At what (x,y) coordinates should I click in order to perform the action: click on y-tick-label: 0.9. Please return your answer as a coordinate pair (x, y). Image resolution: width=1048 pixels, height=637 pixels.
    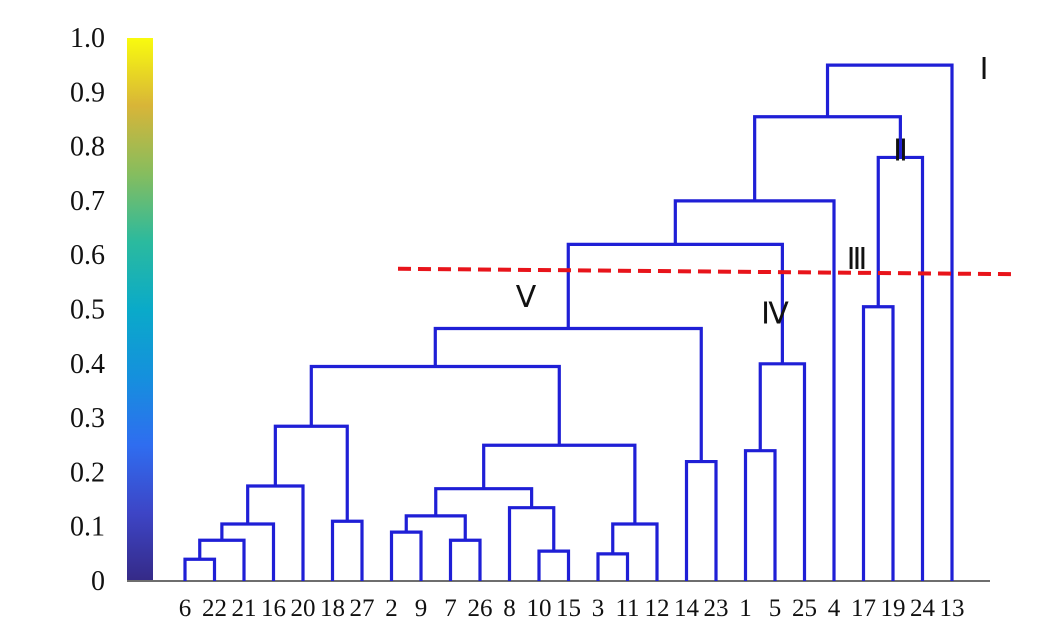
    Looking at the image, I should click on (87, 92).